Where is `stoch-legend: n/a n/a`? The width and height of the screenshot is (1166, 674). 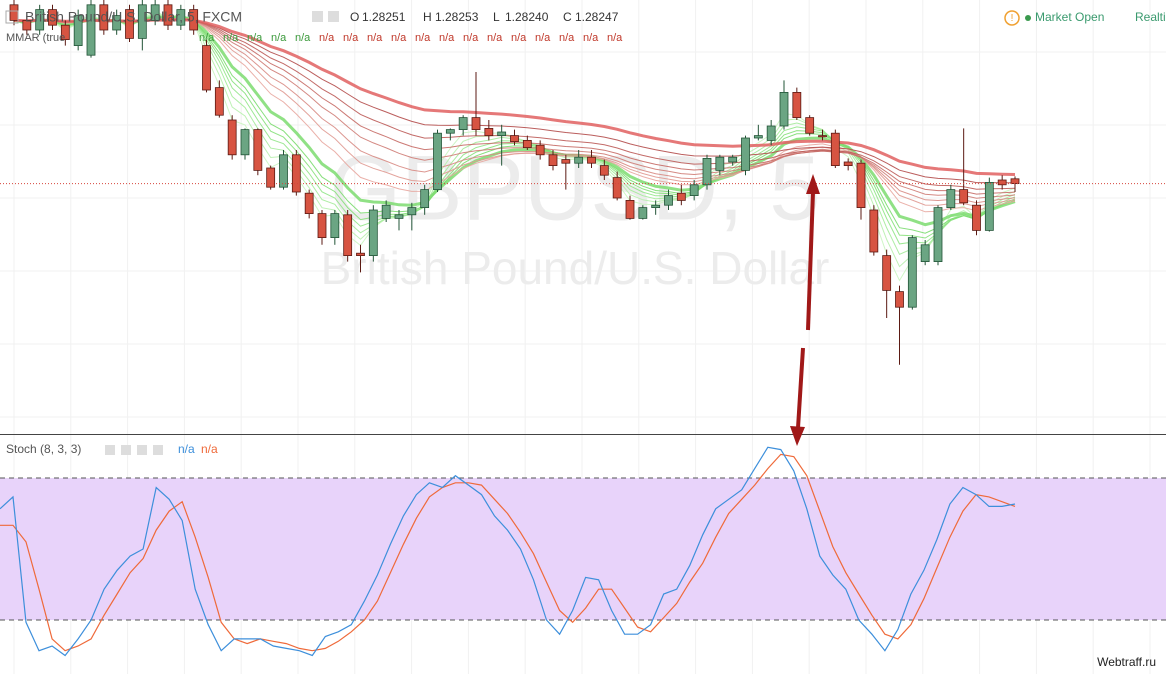
stoch-legend: n/a n/a is located at coordinates (198, 449).